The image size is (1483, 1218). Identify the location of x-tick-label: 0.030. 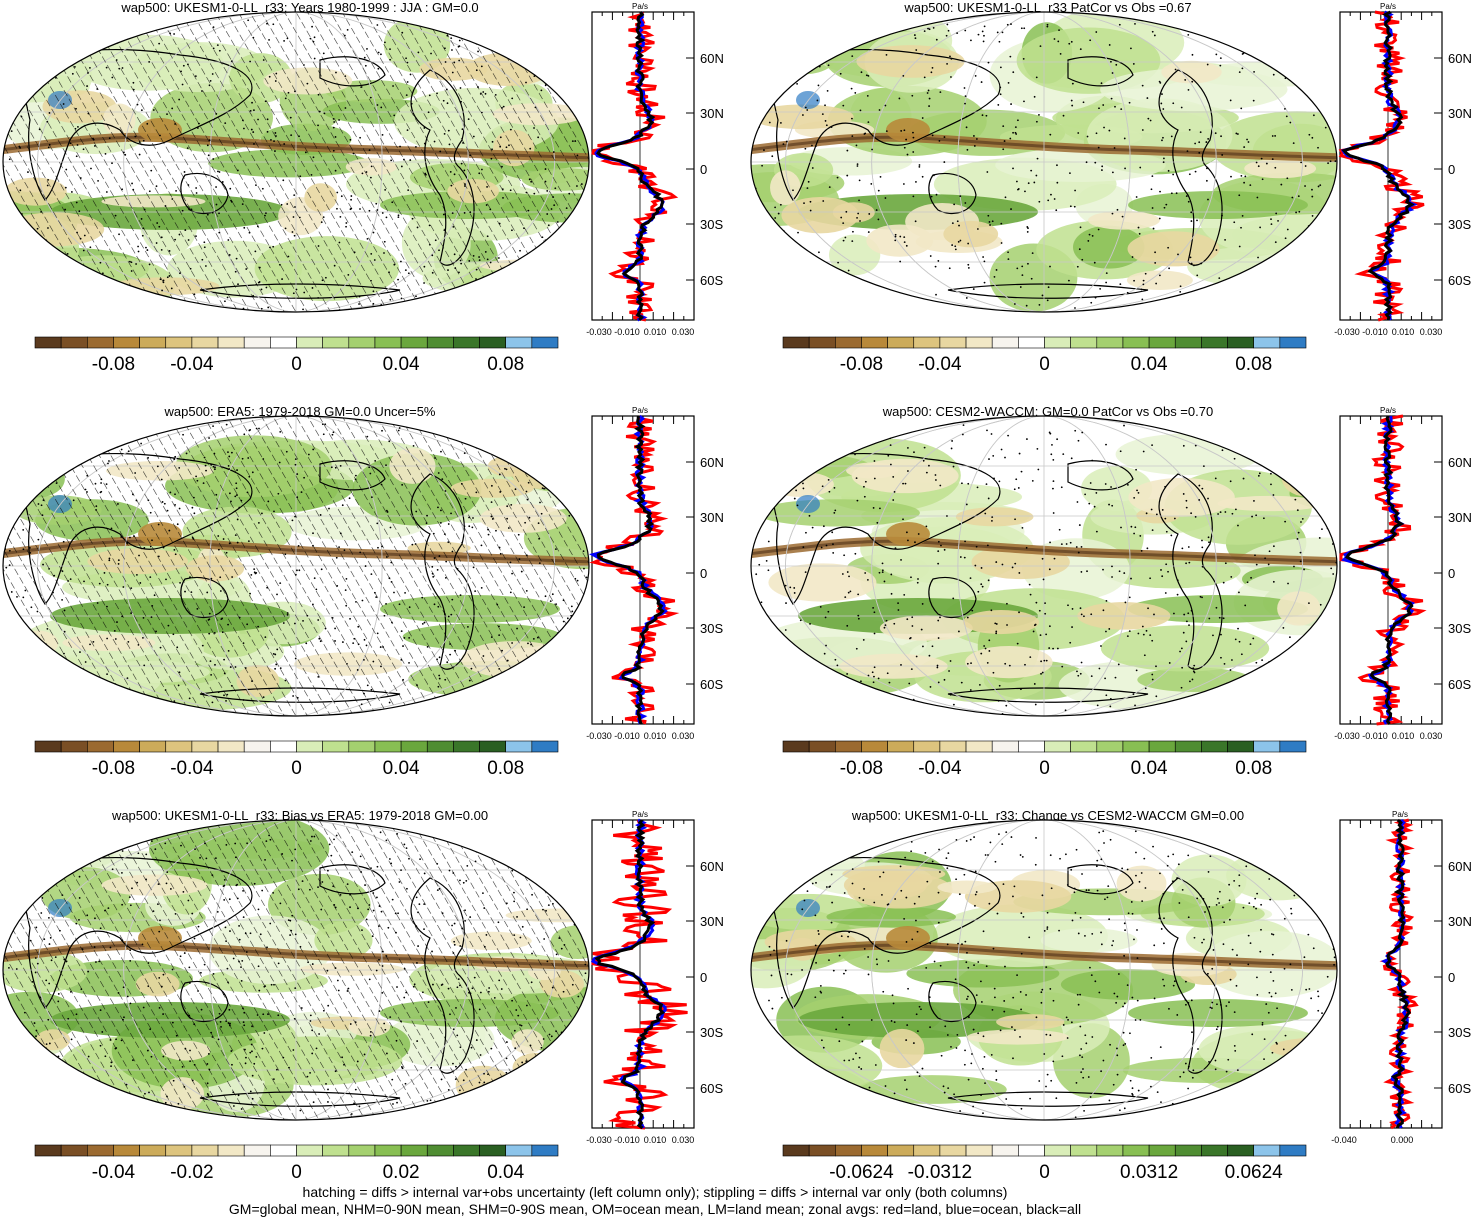
(683, 736).